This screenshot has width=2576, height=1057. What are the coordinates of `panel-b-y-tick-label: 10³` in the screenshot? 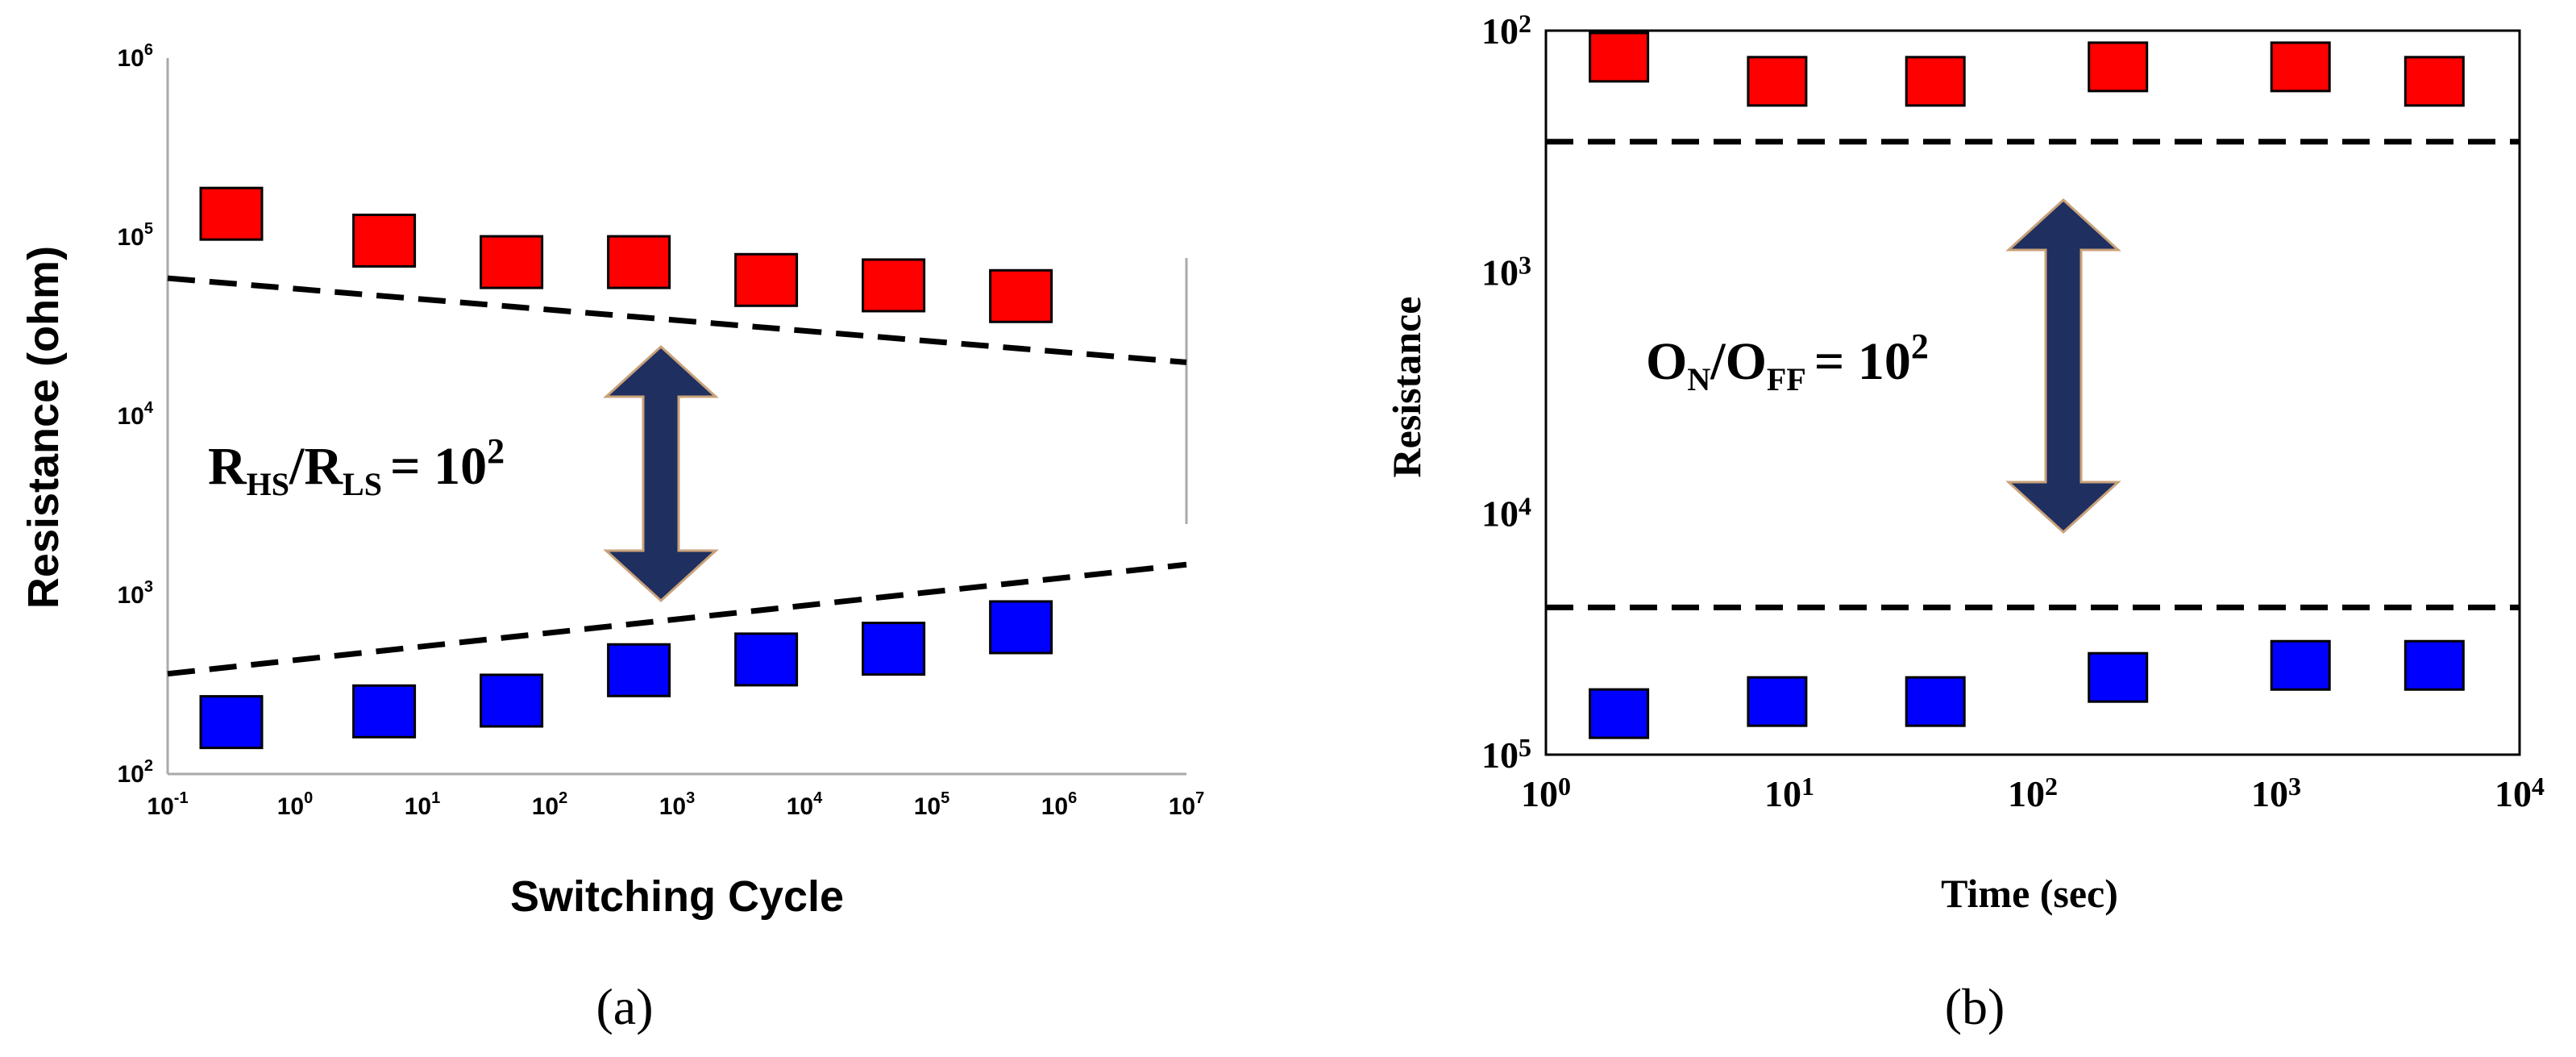 It's located at (1506, 271).